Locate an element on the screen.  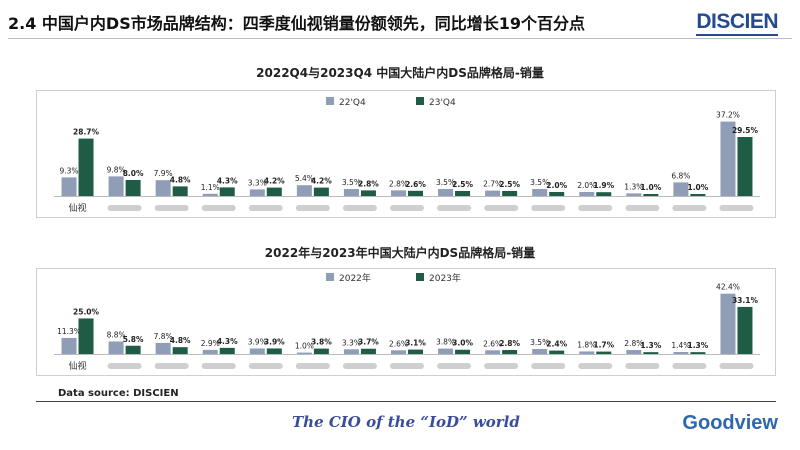
chart-1-title: 2022Q4与2023Q4 中国大陆户内DS品牌格局-销量 is located at coordinates (400, 73).